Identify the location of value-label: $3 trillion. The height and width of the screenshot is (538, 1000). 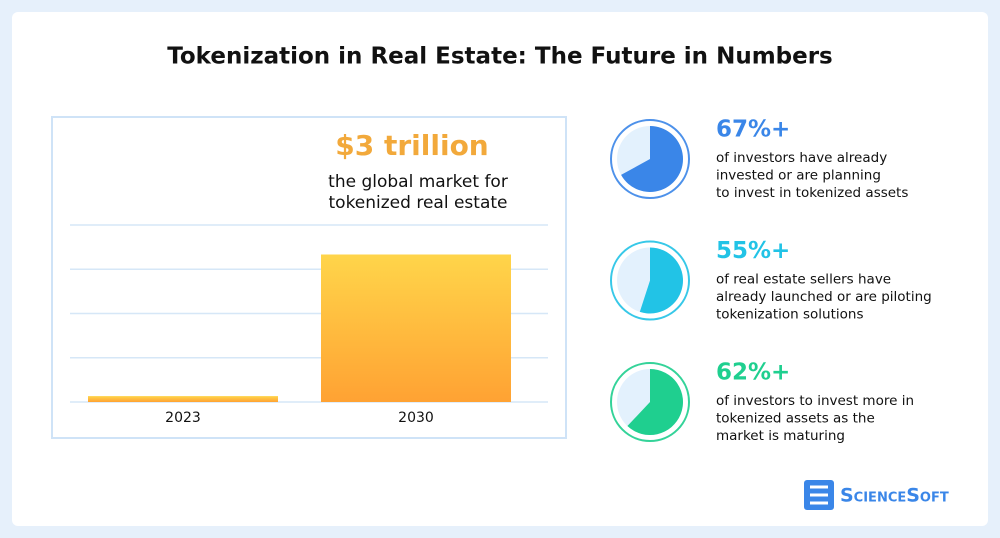
(411, 145).